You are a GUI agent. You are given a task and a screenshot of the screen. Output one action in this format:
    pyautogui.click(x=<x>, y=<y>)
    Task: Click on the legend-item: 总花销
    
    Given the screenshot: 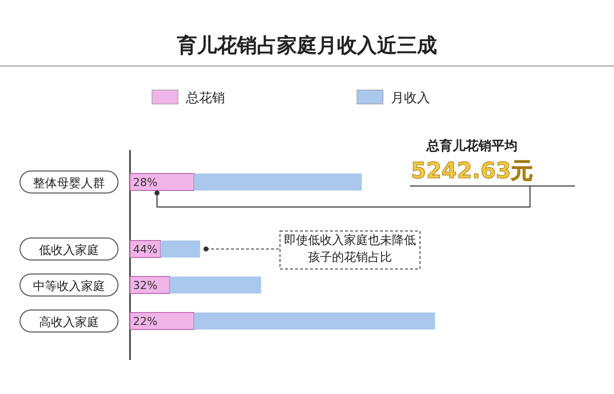 What is the action you would take?
    pyautogui.click(x=188, y=98)
    